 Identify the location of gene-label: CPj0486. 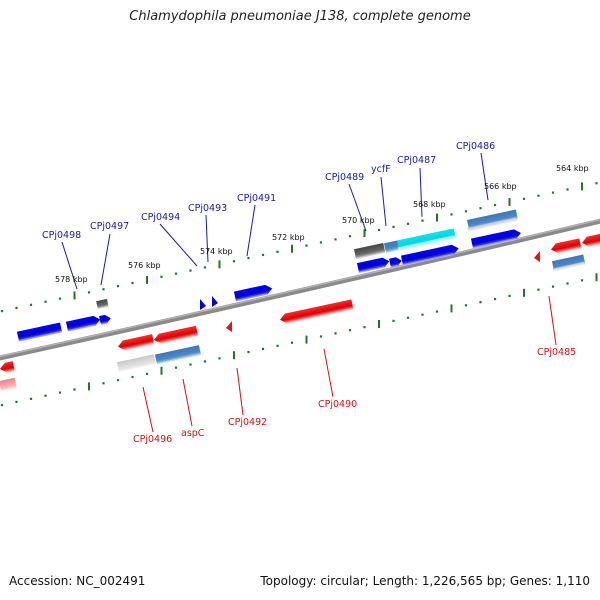
(475, 146).